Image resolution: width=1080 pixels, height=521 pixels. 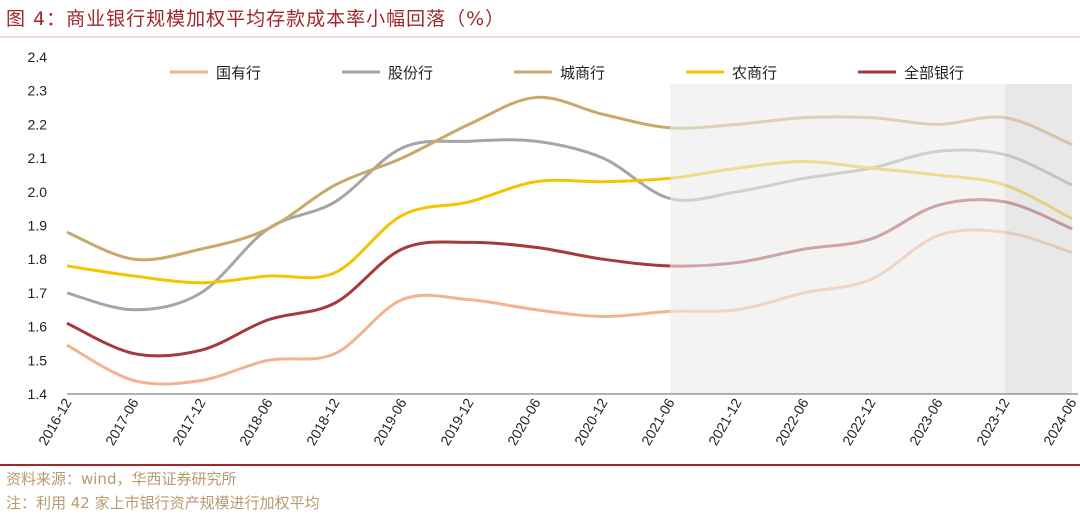 I want to click on footer-divider, so click(x=540, y=465).